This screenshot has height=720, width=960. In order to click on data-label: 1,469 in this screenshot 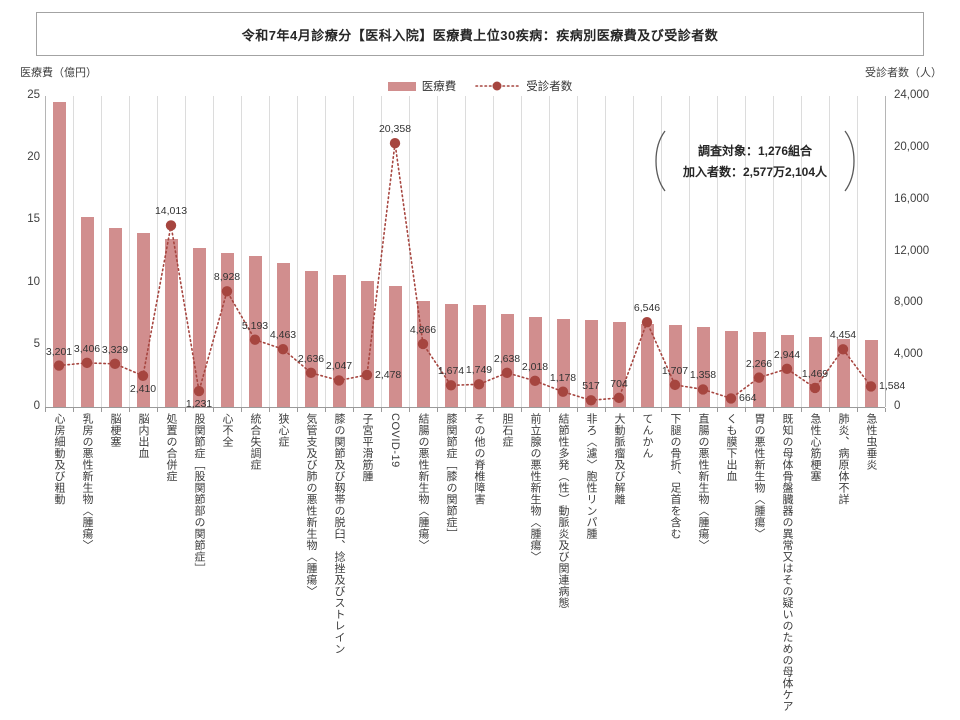, I will do `click(815, 373)`.